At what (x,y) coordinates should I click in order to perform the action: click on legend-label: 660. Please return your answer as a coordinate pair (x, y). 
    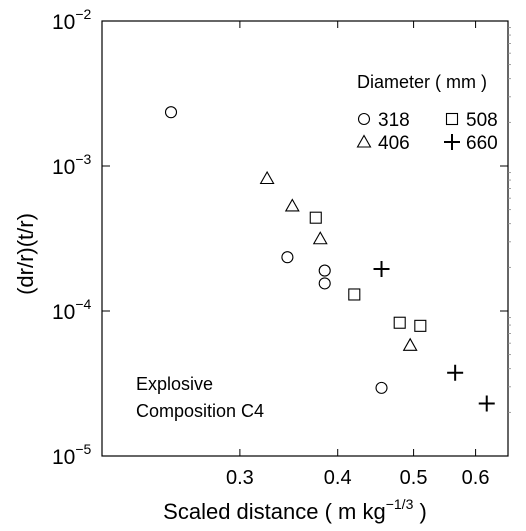
    Looking at the image, I should click on (482, 143).